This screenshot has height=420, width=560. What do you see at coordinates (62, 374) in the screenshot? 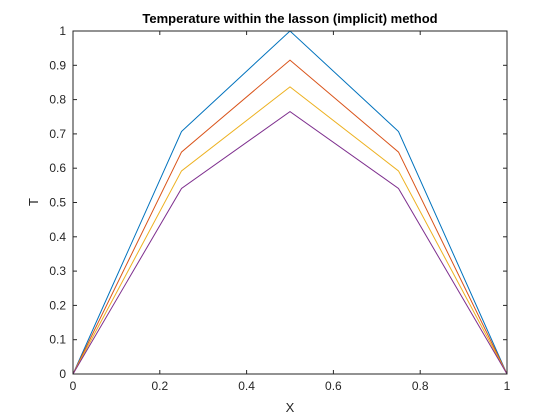
I see `y-tick-label: 0` at bounding box center [62, 374].